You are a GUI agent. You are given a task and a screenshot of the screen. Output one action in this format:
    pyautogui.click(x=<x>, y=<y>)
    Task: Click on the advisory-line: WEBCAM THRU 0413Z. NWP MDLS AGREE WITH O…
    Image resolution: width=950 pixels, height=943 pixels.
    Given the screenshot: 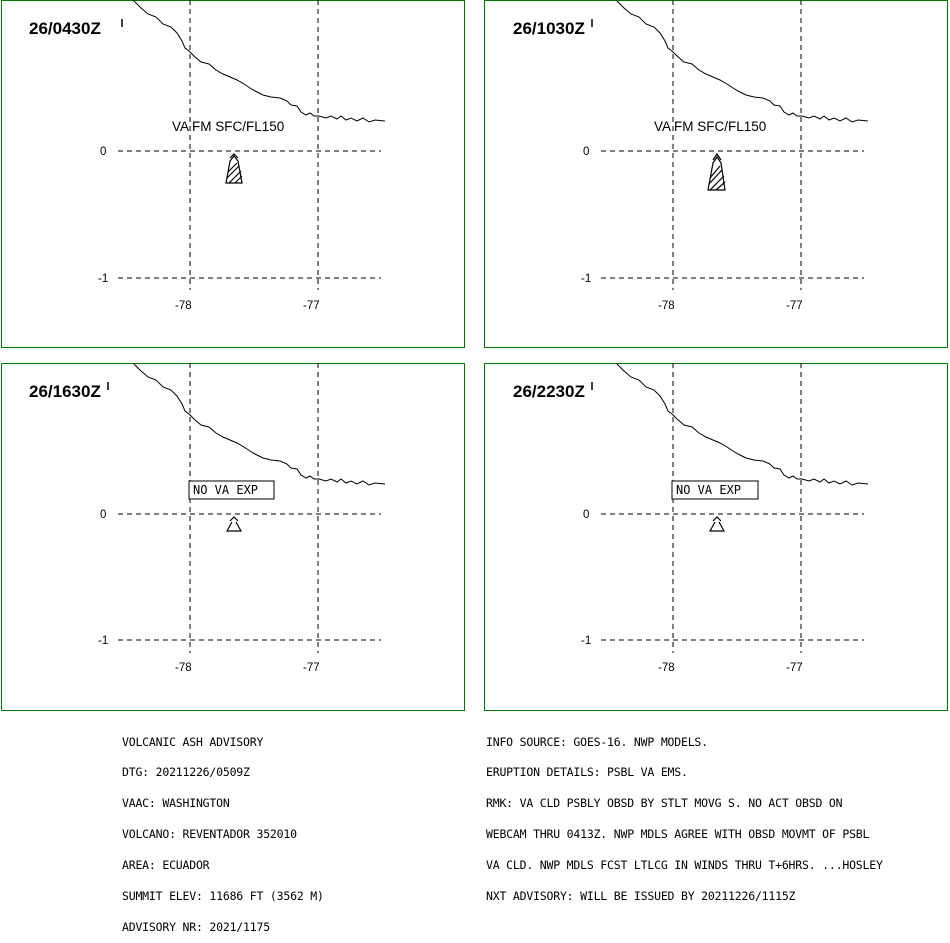 What is the action you would take?
    pyautogui.click(x=678, y=834)
    